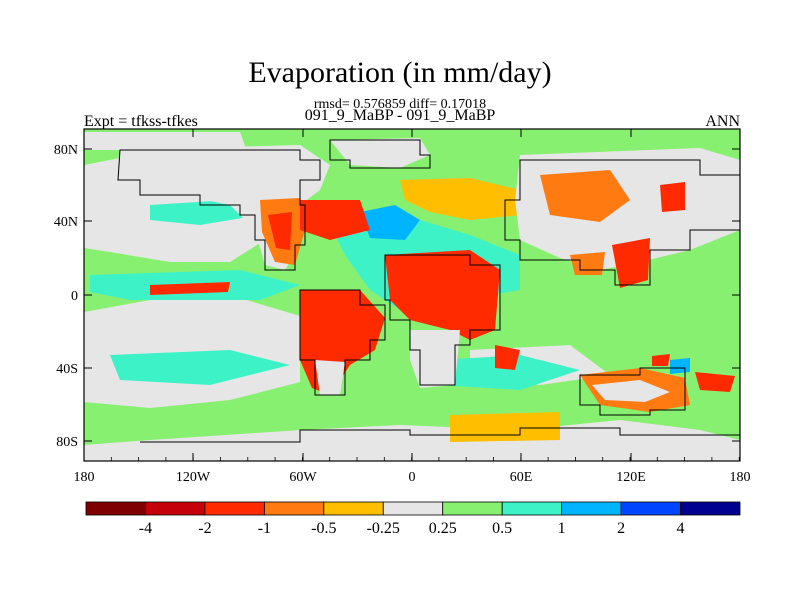 The width and height of the screenshot is (800, 600). What do you see at coordinates (661, 360) in the screenshot?
I see `new-zealand-red-spot` at bounding box center [661, 360].